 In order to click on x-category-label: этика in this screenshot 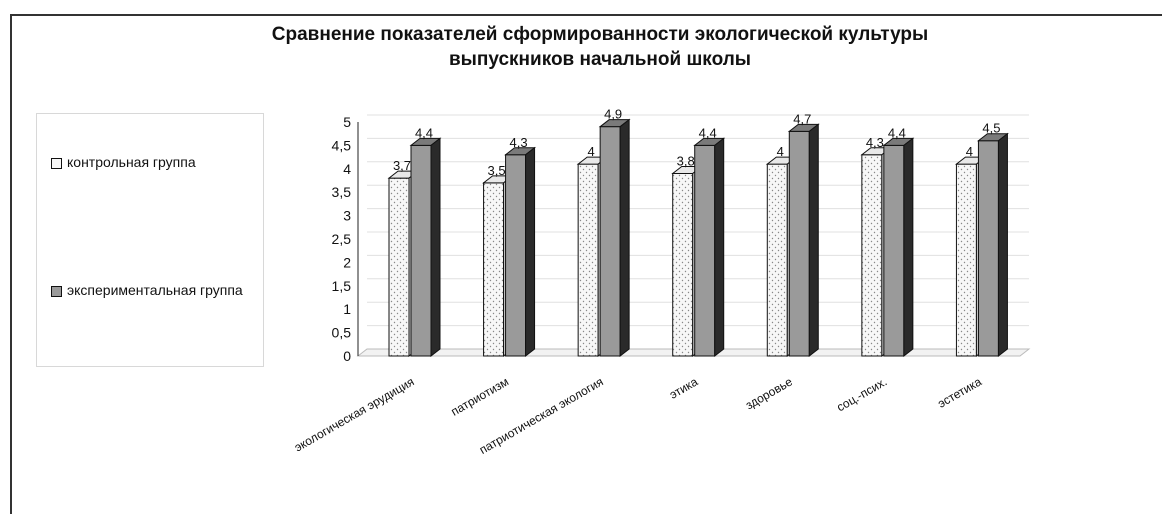, I will do `click(683, 387)`.